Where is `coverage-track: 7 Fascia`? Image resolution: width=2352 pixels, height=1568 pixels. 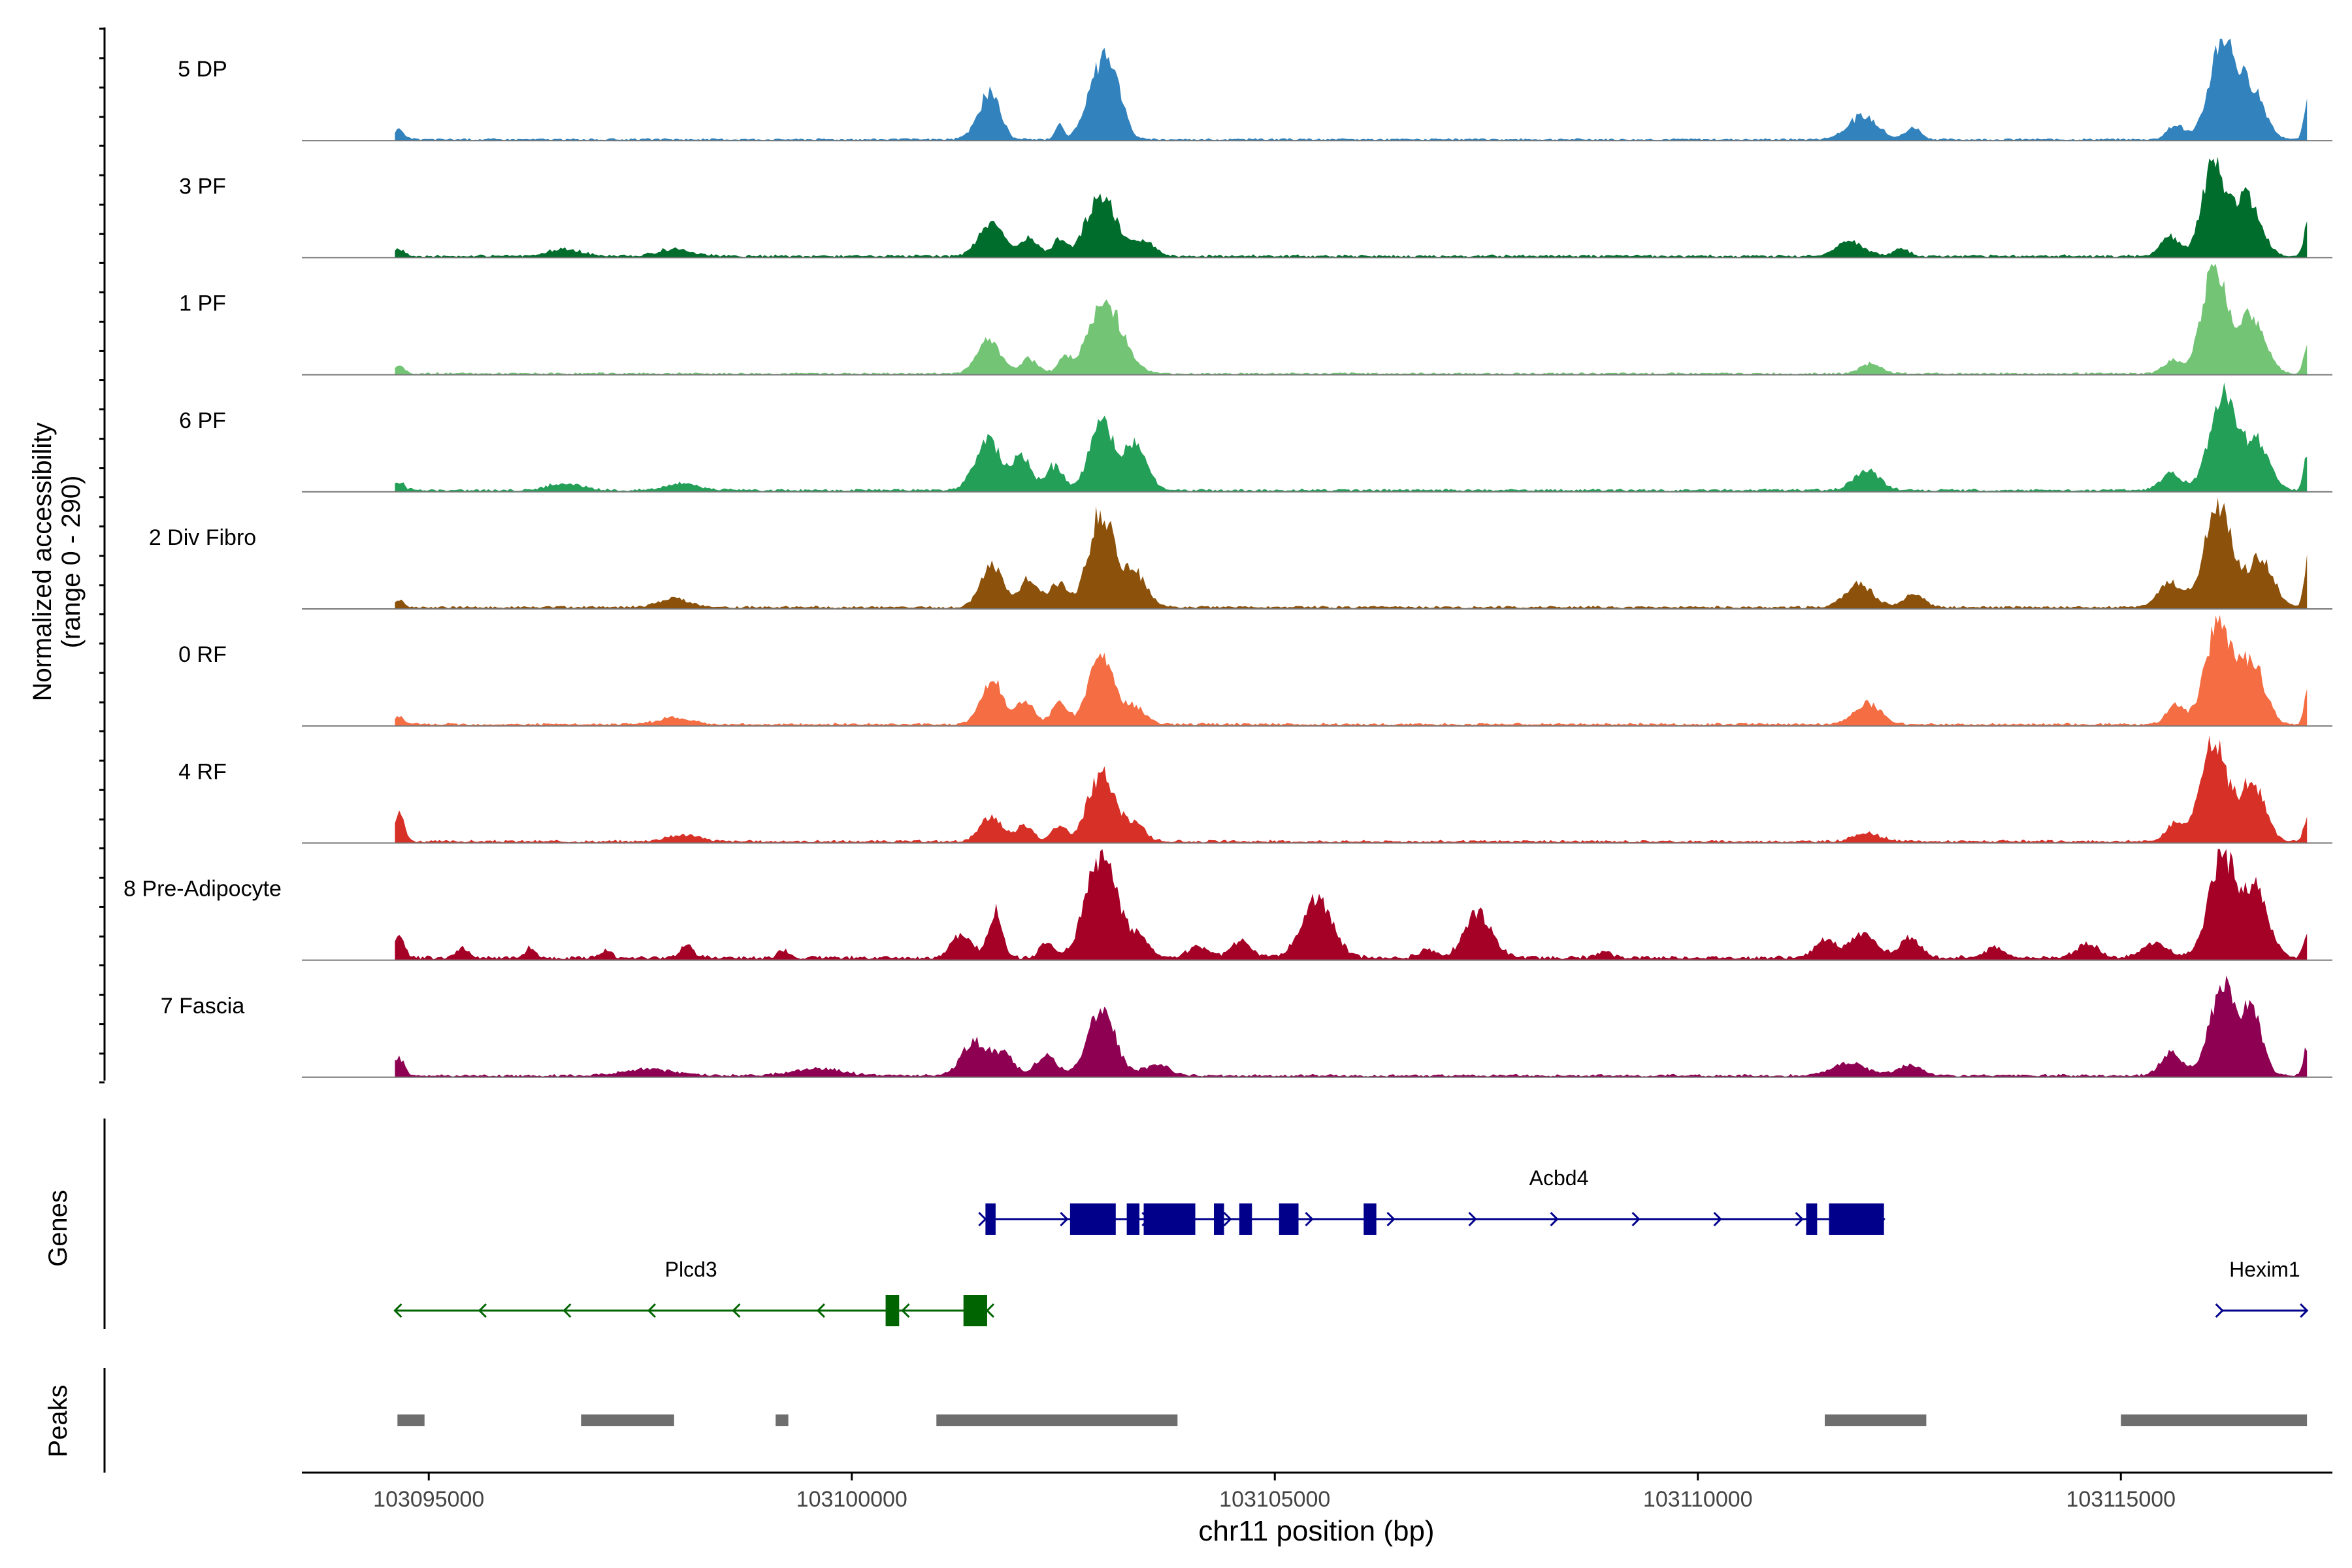 coverage-track: 7 Fascia is located at coordinates (1246, 1026).